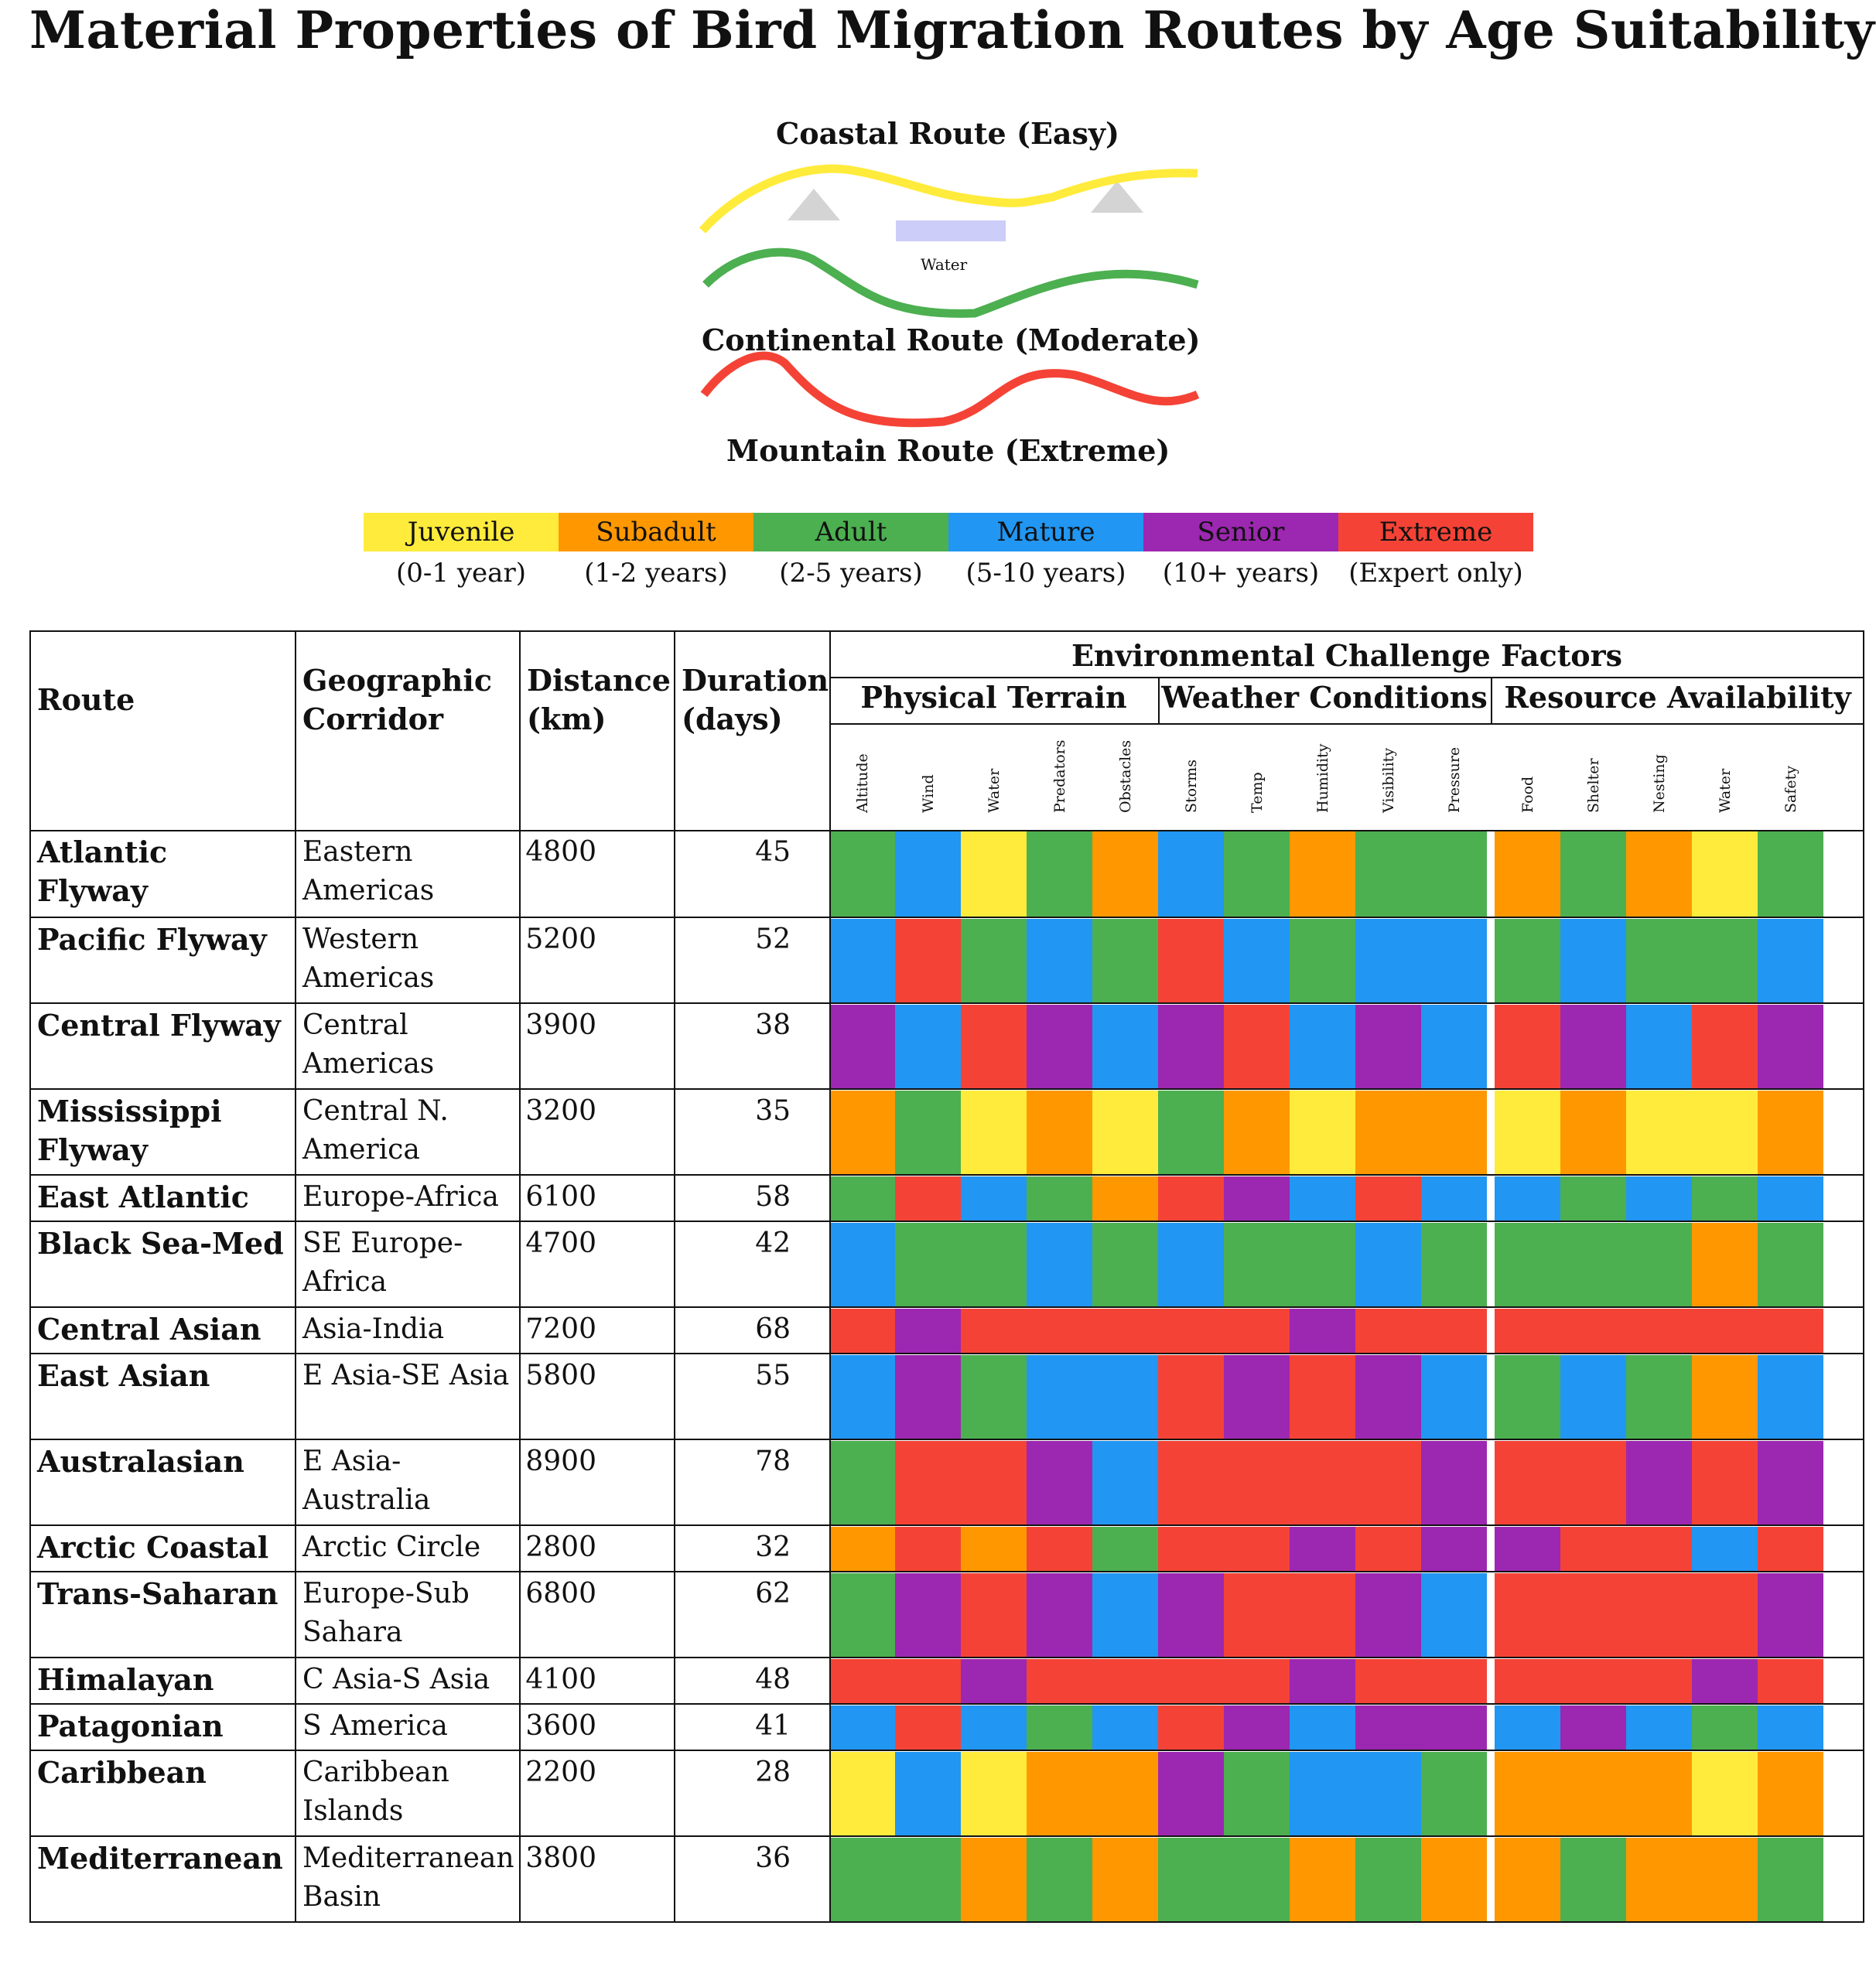 The image size is (1876, 1987). What do you see at coordinates (851, 573) in the screenshot?
I see `legend-range: (2-5 years)` at bounding box center [851, 573].